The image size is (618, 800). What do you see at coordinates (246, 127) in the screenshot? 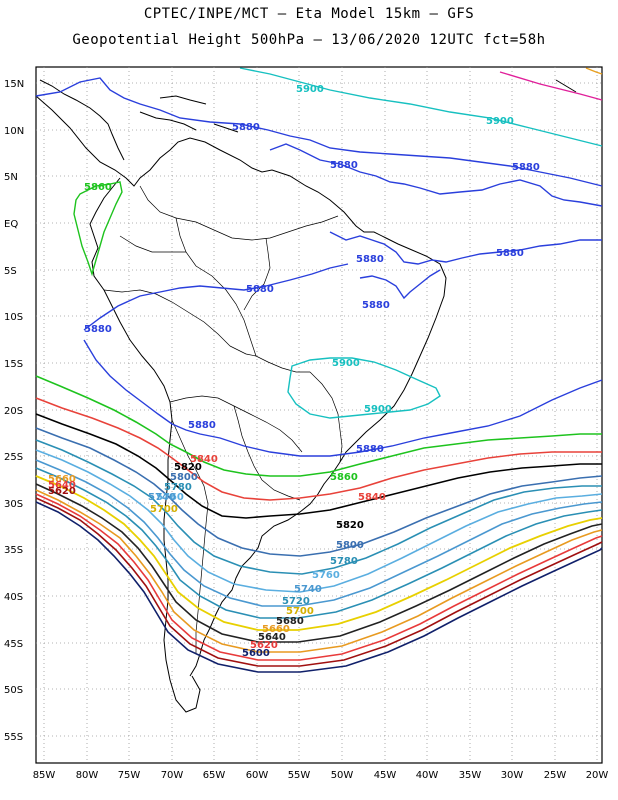
I see `label-5880-nw: 5880` at bounding box center [246, 127].